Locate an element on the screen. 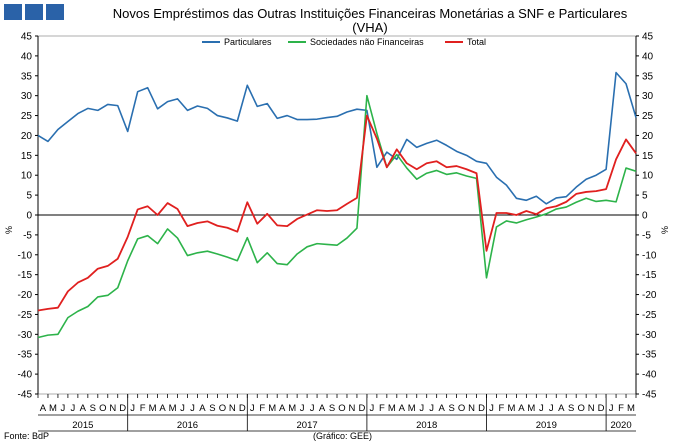 This screenshot has width=680, height=447. y-tick-label-right: 35 is located at coordinates (648, 76).